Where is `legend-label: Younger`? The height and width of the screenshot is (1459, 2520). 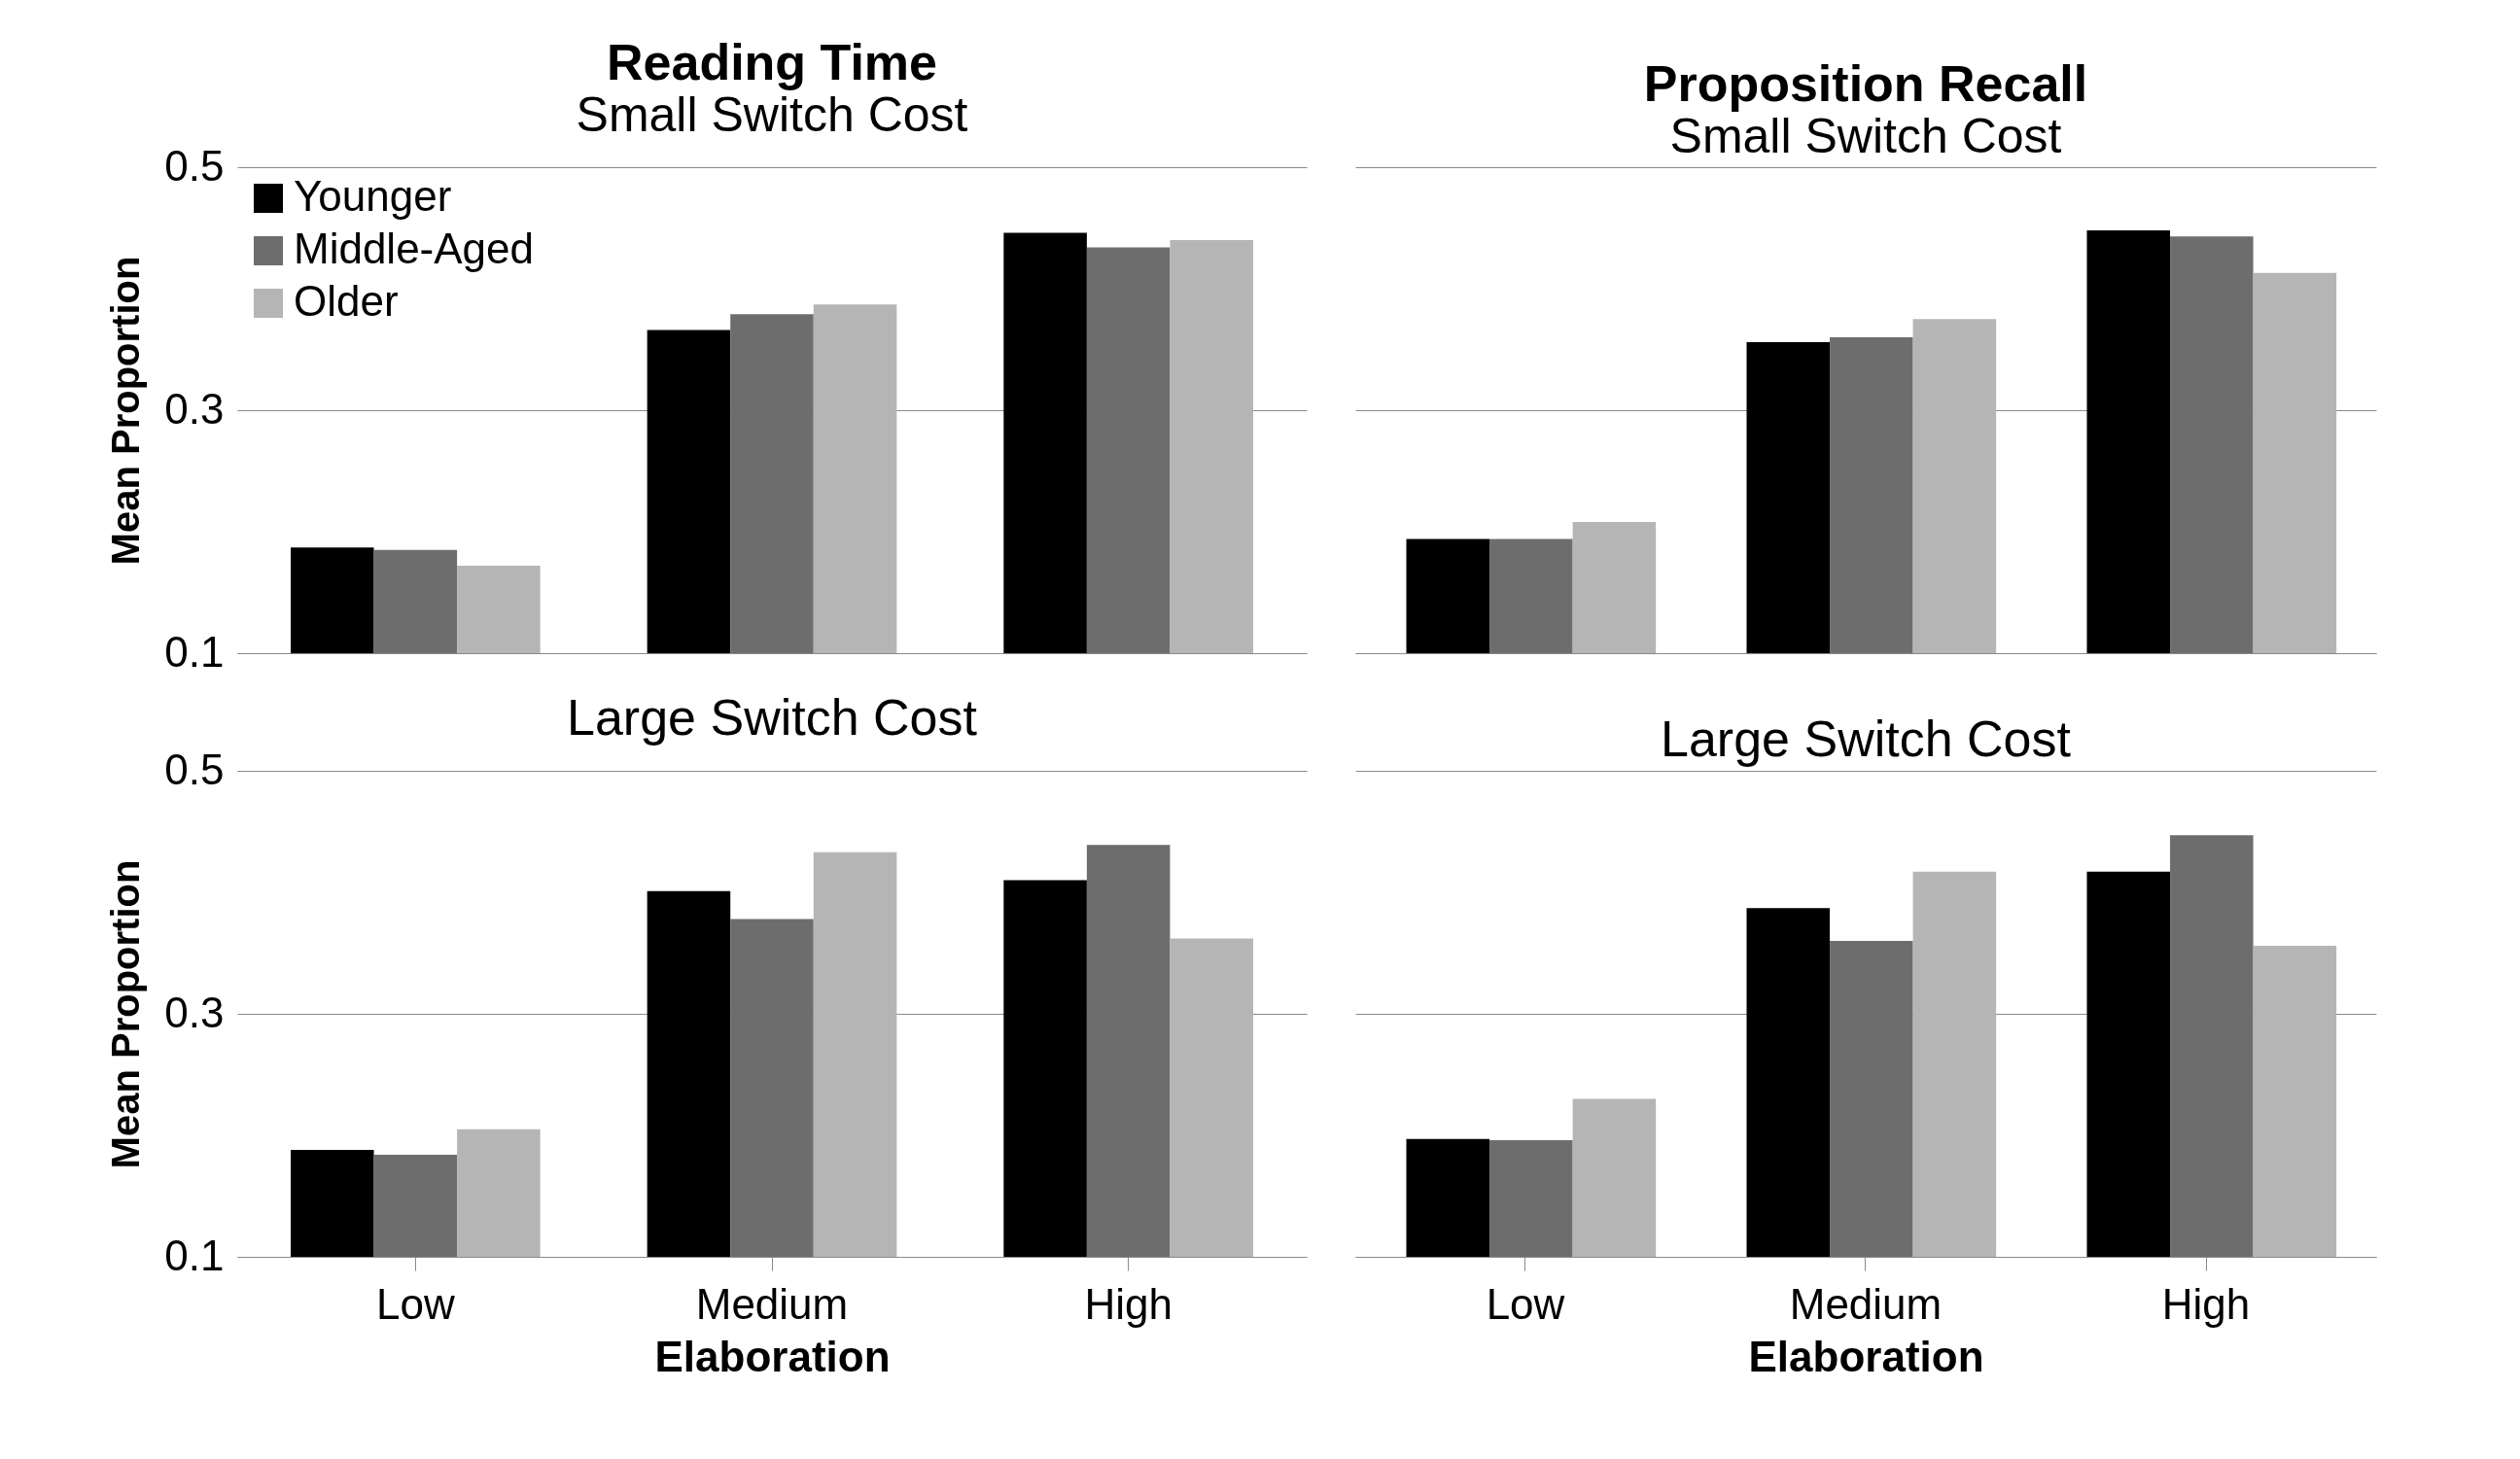
legend-label: Younger is located at coordinates (373, 196).